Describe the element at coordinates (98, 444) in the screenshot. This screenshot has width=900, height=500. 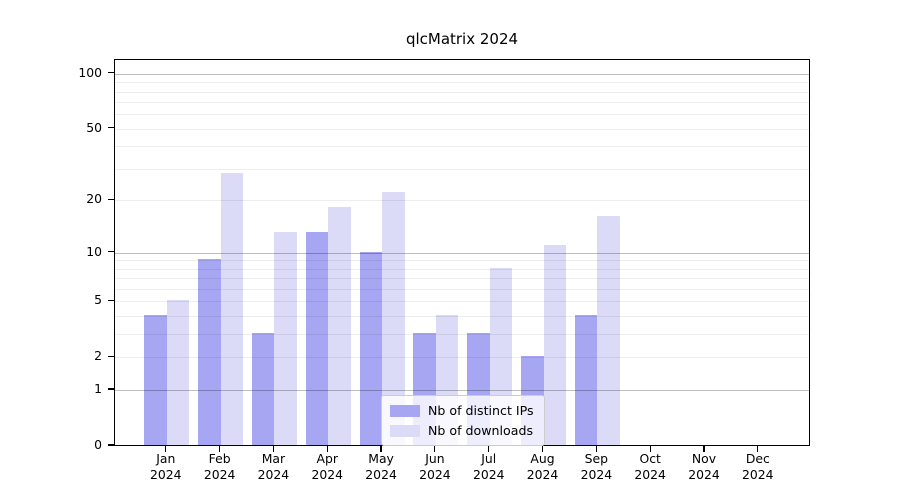
I see `y-tick-label: 0` at that location.